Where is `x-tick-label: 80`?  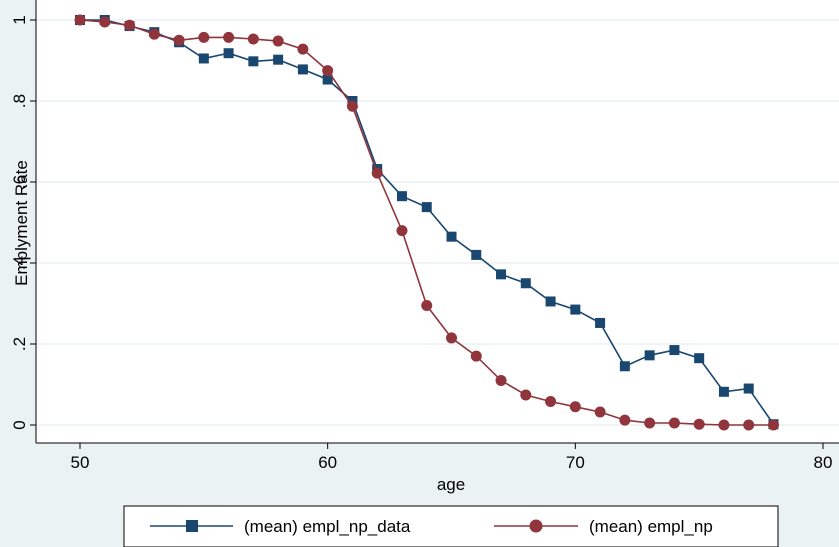 x-tick-label: 80 is located at coordinates (823, 462).